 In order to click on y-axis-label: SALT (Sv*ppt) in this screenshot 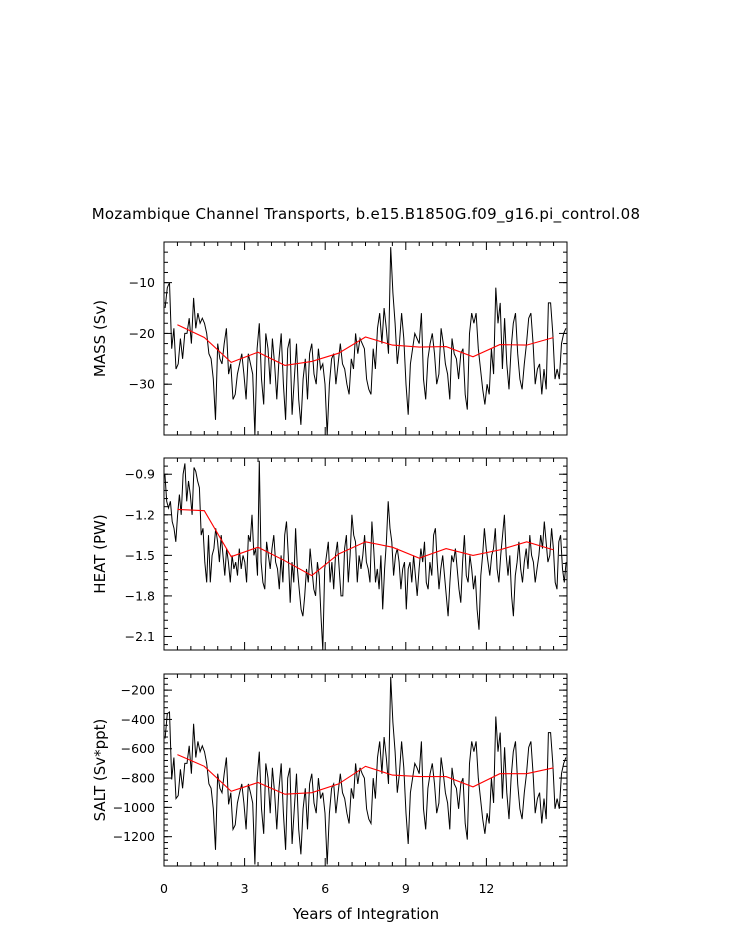, I will do `click(100, 770)`.